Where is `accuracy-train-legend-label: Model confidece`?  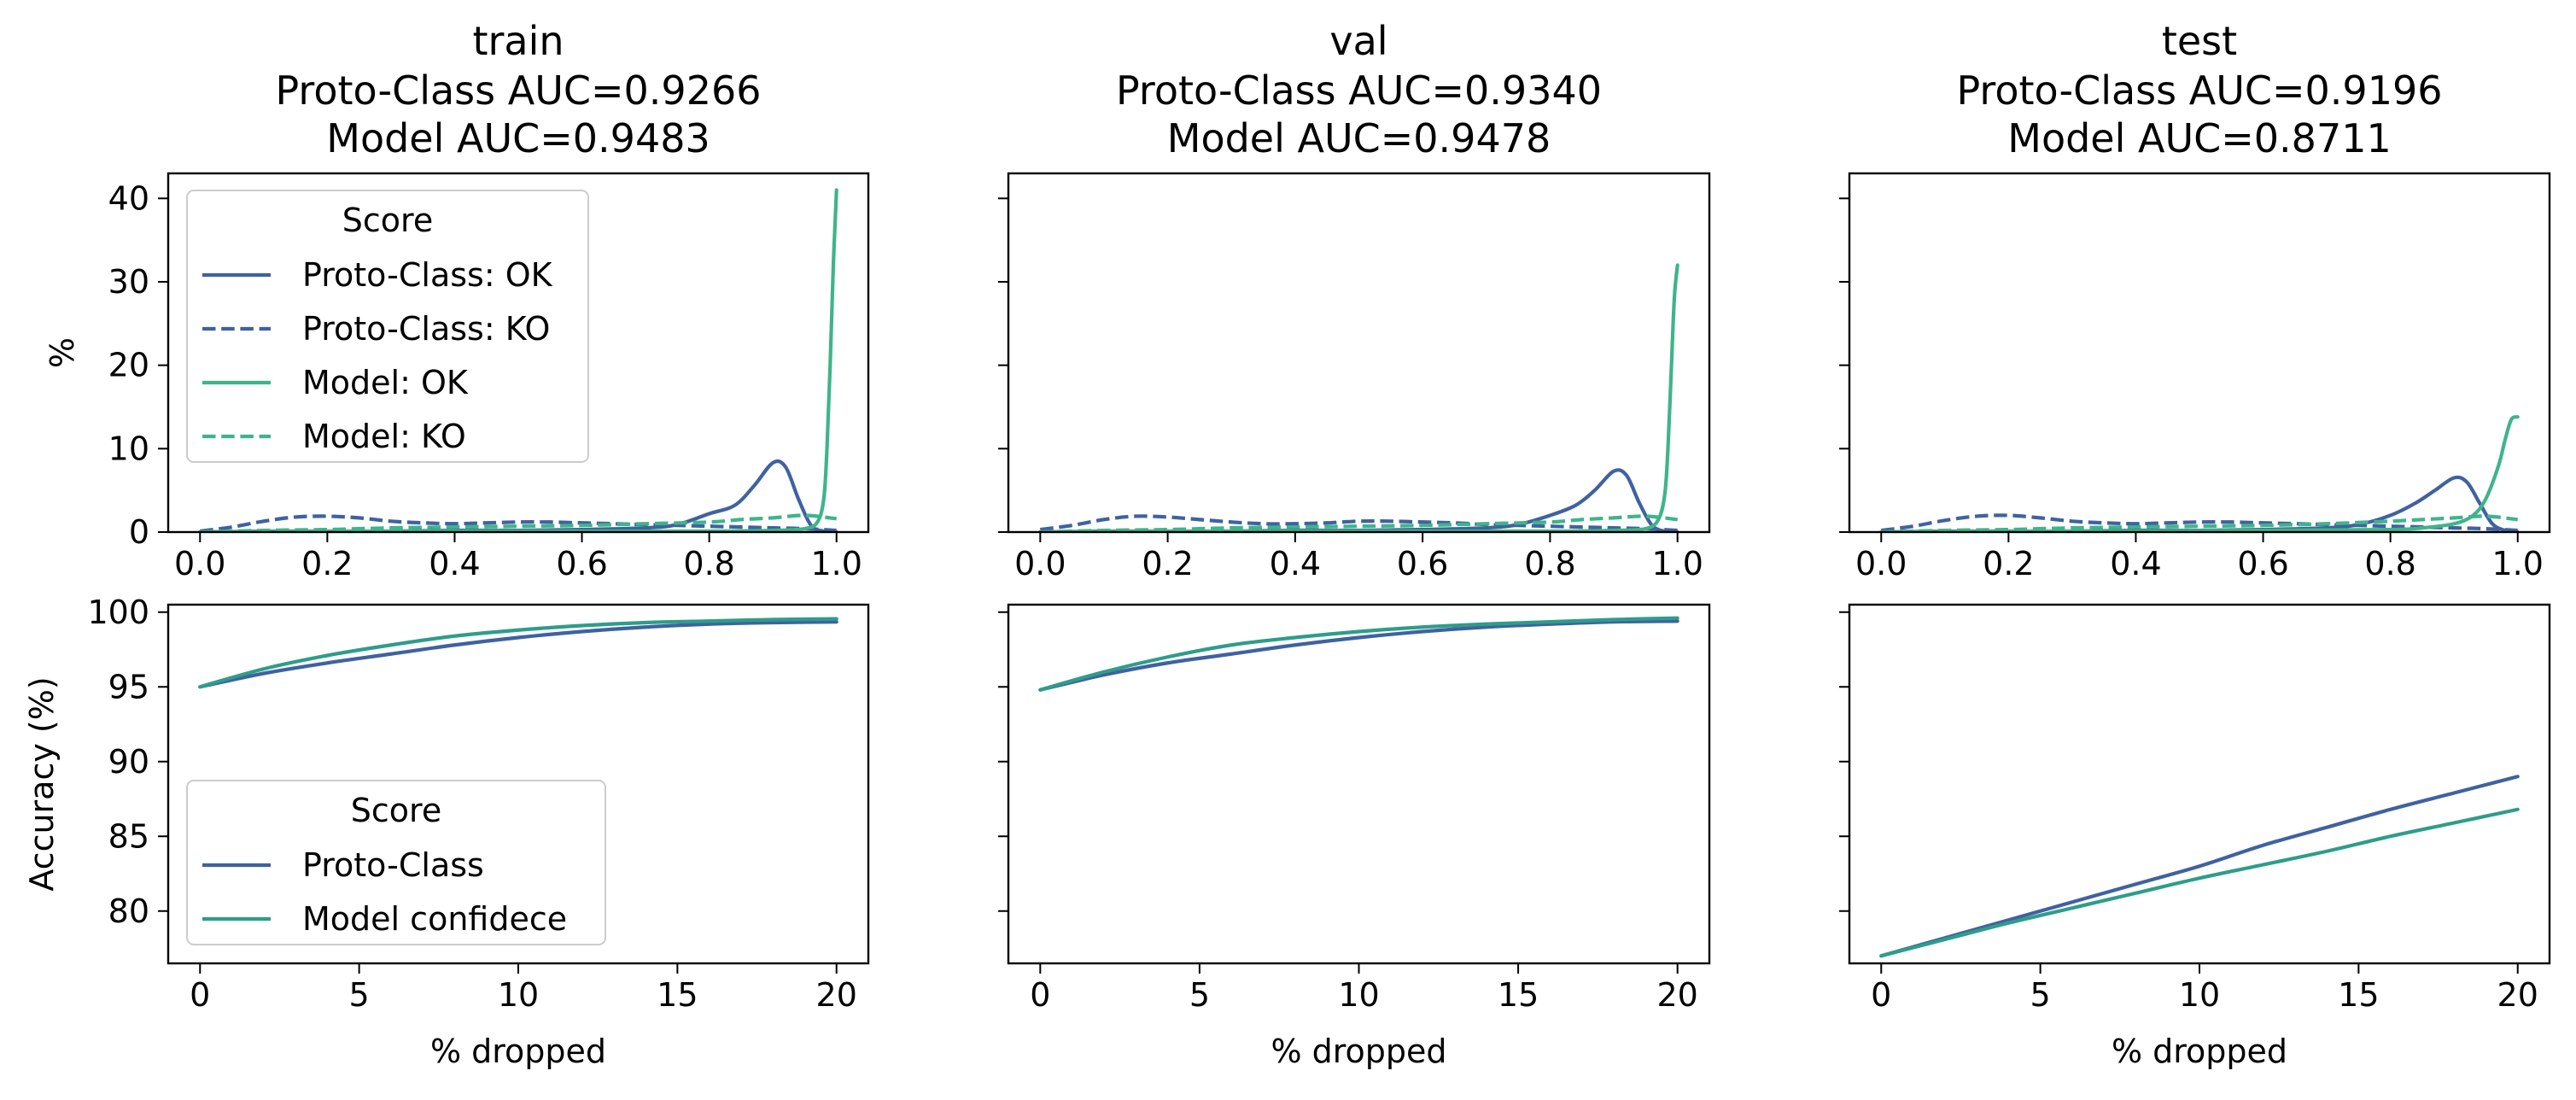 accuracy-train-legend-label: Model confidece is located at coordinates (434, 919).